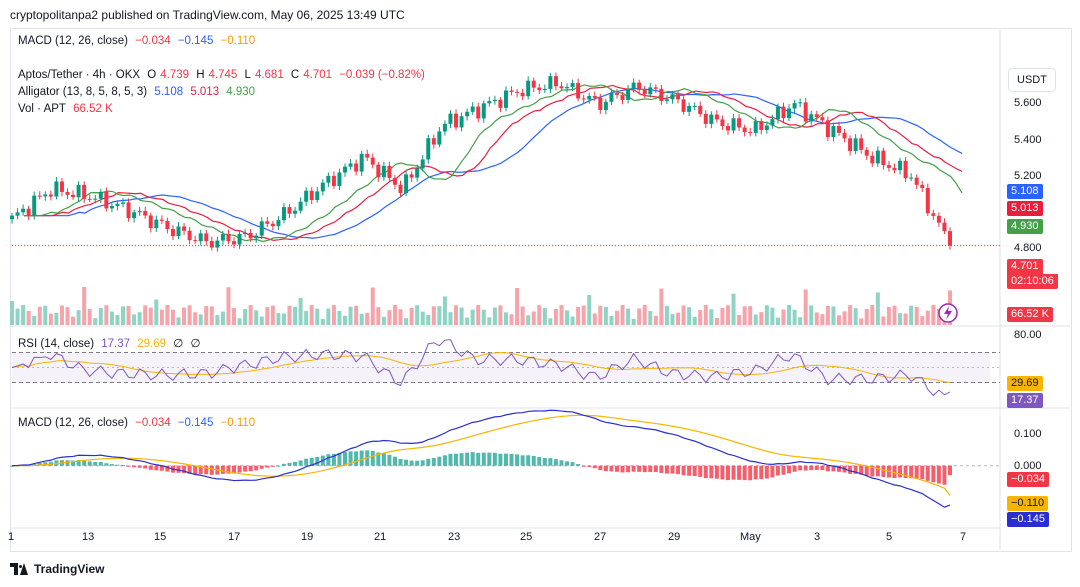  What do you see at coordinates (1028, 140) in the screenshot?
I see `price-tick: 5.400` at bounding box center [1028, 140].